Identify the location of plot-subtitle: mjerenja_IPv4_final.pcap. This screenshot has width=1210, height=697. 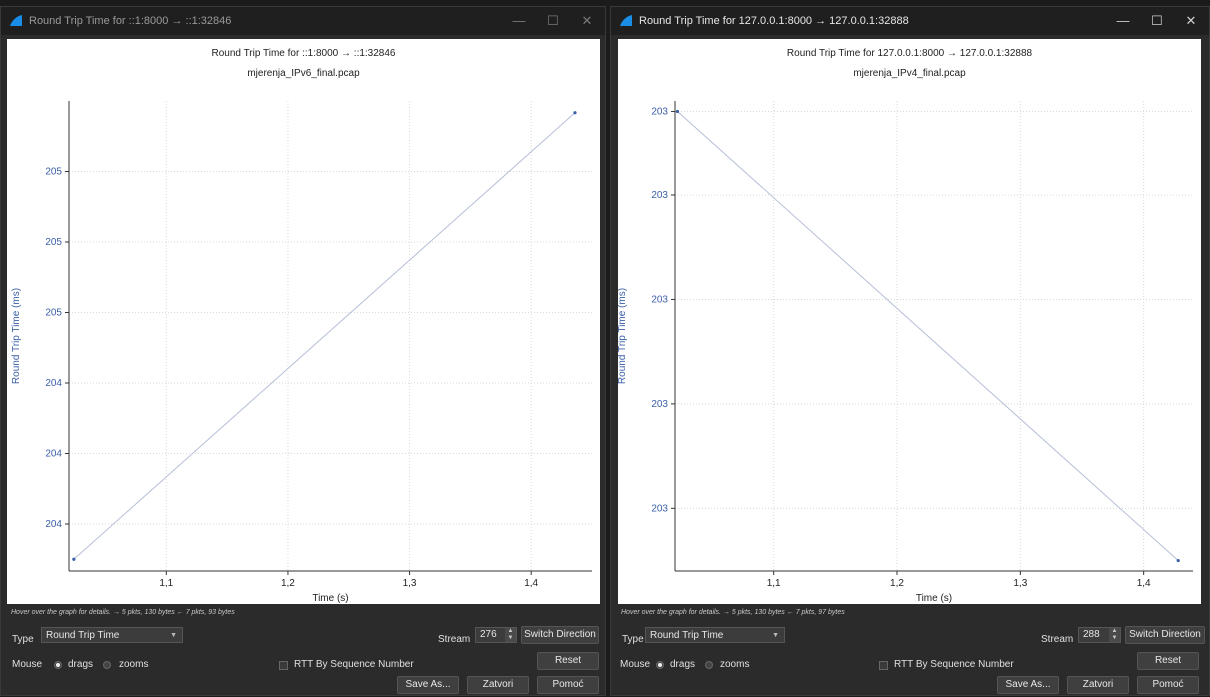
(909, 73).